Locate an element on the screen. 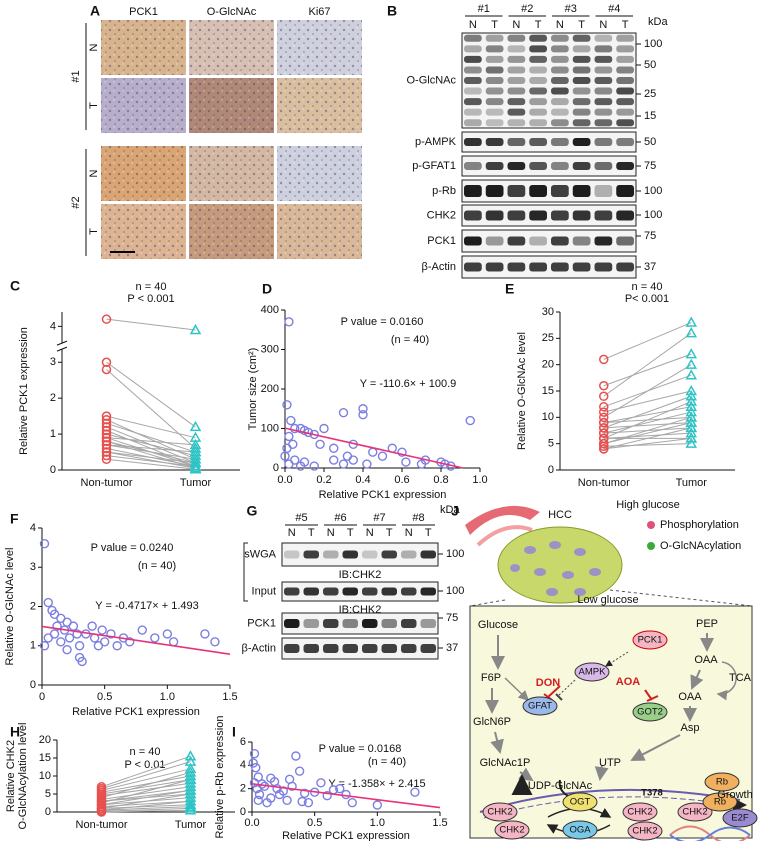  blot-label: p-GFAT1 is located at coordinates (434, 166).